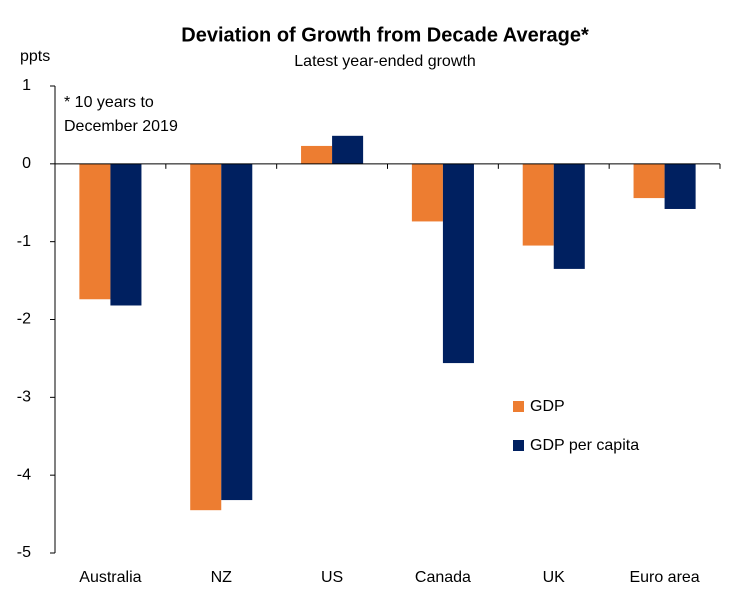 This screenshot has height=600, width=730. Describe the element at coordinates (26, 85) in the screenshot. I see `y-tick-label: 1` at that location.